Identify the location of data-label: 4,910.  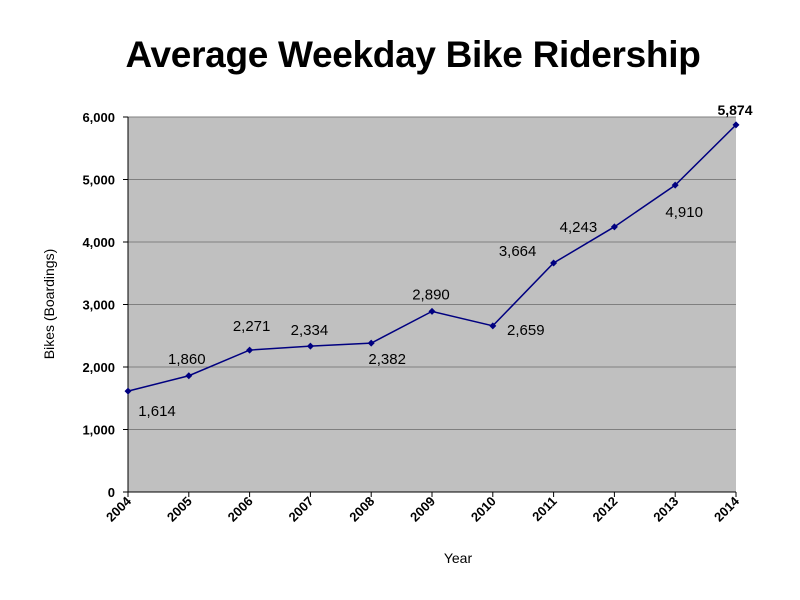
(684, 212).